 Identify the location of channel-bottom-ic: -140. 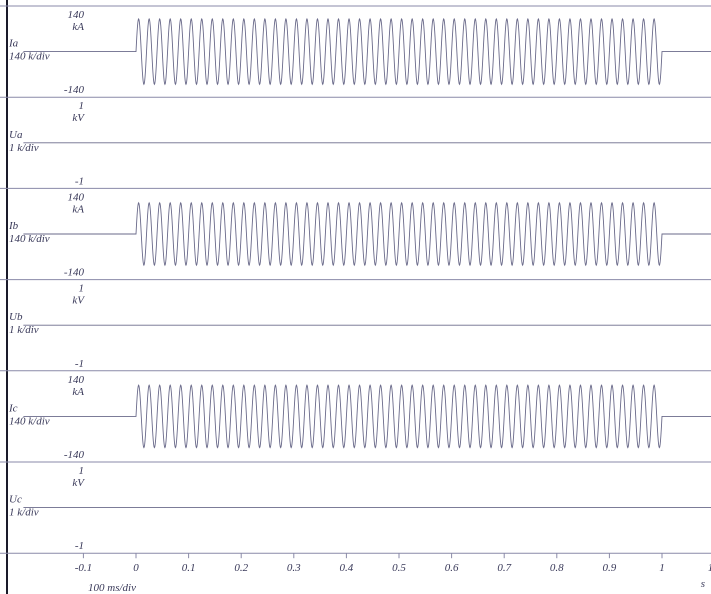
(74, 455).